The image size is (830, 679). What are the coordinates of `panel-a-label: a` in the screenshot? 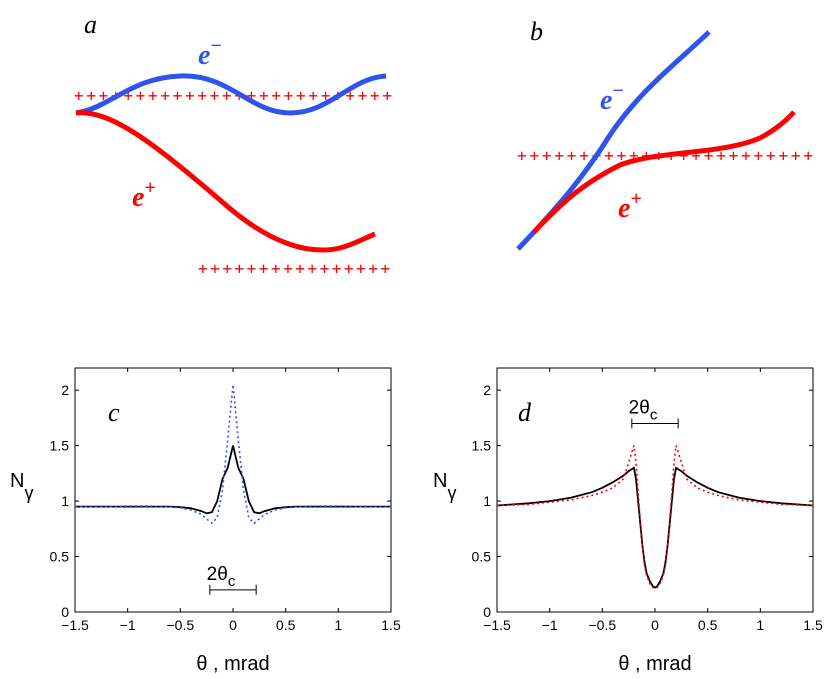 It's located at (90, 24).